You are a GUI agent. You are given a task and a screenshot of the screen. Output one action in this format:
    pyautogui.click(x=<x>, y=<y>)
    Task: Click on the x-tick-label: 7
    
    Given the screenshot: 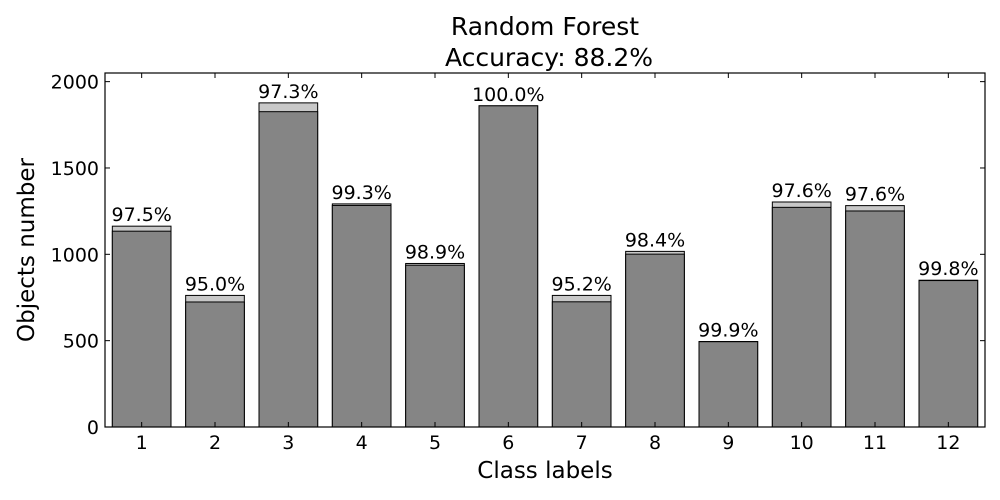 What is the action you would take?
    pyautogui.click(x=582, y=443)
    